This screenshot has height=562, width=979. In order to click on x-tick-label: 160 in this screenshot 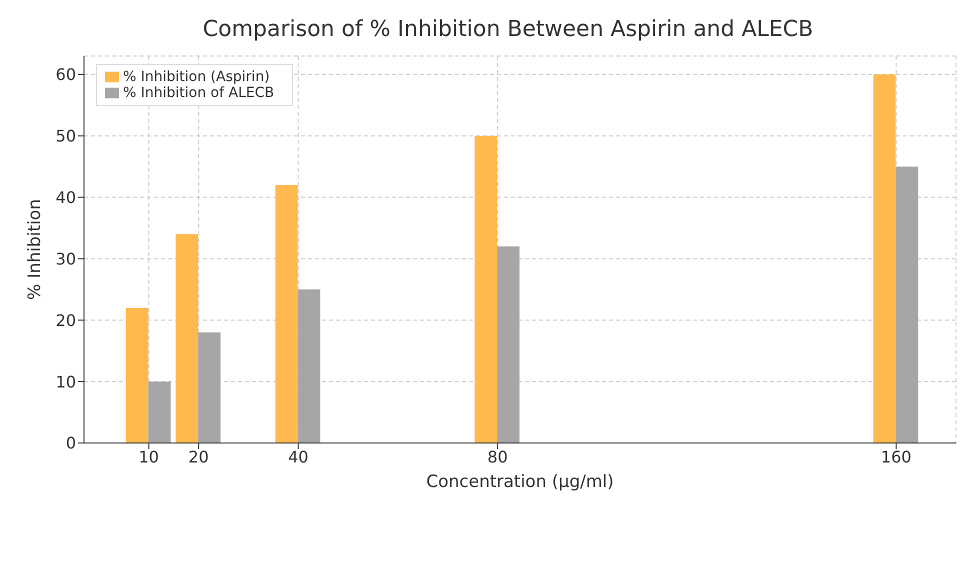, I will do `click(896, 456)`.